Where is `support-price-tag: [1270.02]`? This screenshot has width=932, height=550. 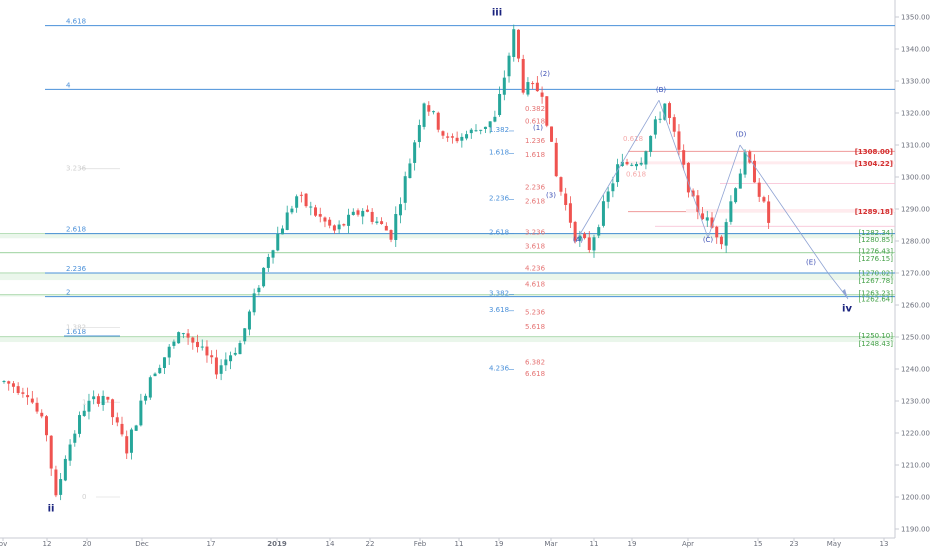
support-price-tag: [1270.02] is located at coordinates (876, 274).